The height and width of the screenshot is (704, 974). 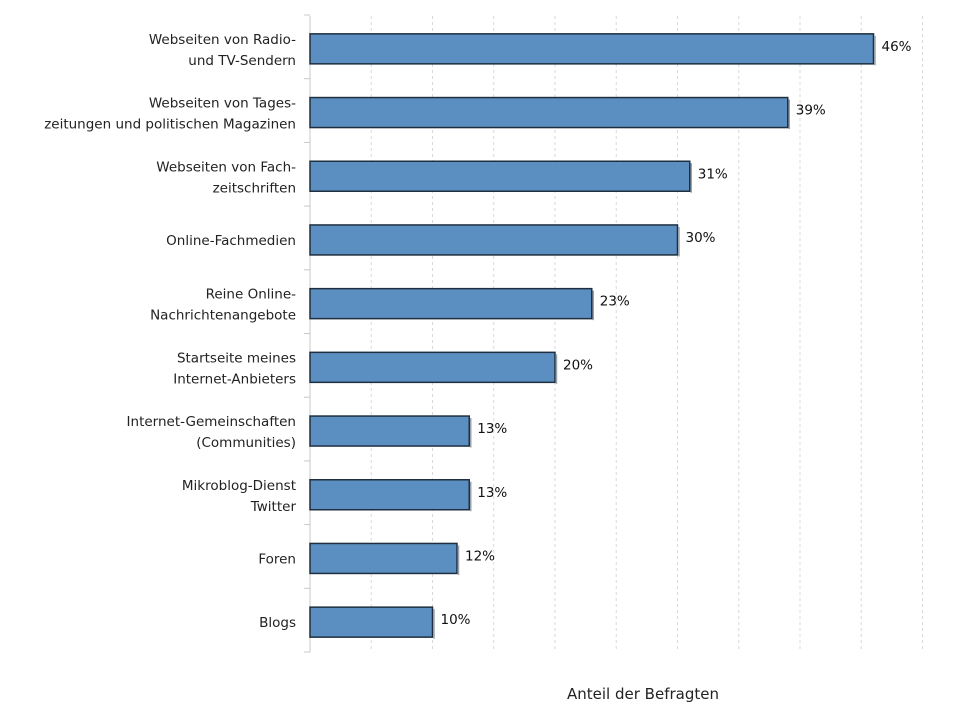 What do you see at coordinates (246, 443) in the screenshot?
I see `category-label-line: (Communities)` at bounding box center [246, 443].